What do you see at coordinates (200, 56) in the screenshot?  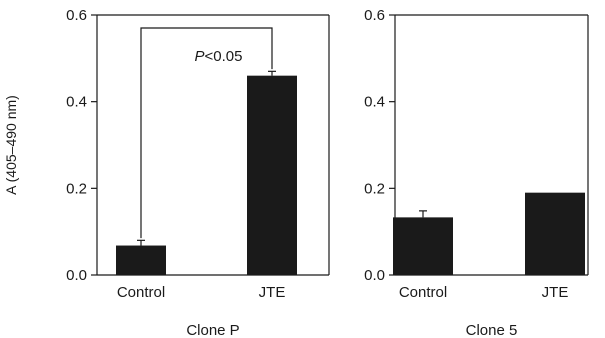 I see `significance-label-p: P` at bounding box center [200, 56].